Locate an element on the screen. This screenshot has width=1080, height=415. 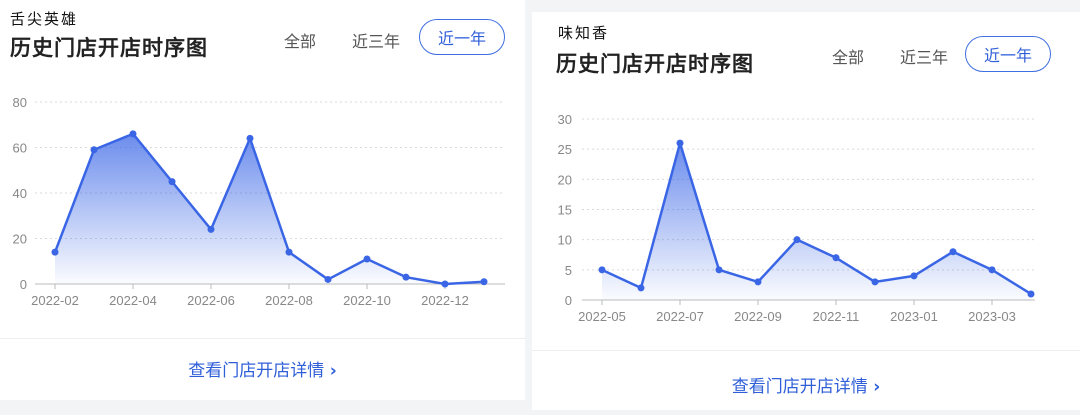
x-tick-label: 2022-07 is located at coordinates (680, 316).